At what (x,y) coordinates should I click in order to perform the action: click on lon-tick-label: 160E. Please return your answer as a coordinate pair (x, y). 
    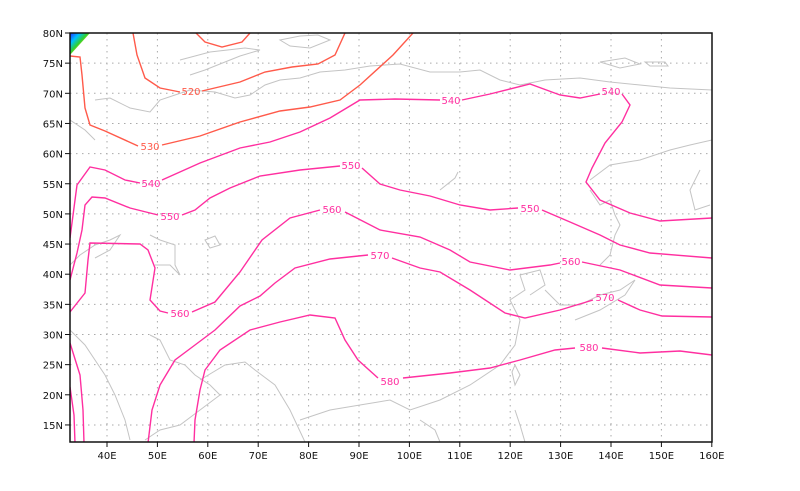
    Looking at the image, I should click on (711, 456).